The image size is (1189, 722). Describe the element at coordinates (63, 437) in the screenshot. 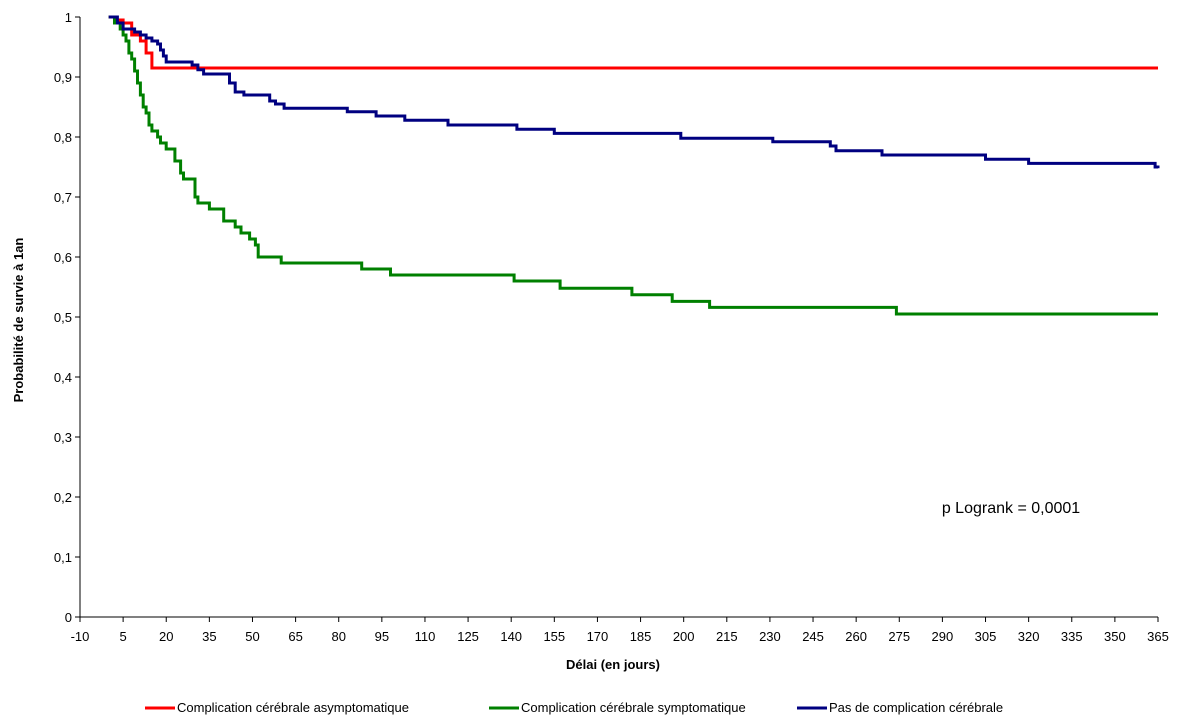

I see `y-tick-label: 0,3` at that location.